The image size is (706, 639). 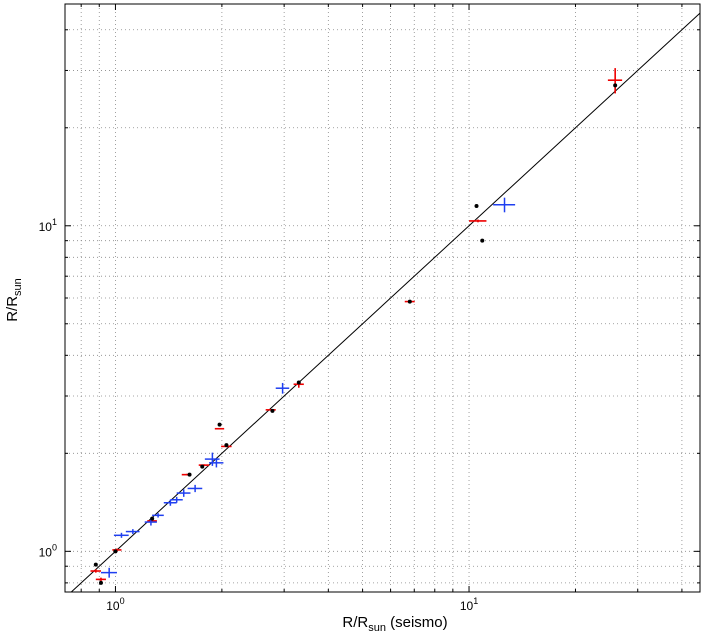 What do you see at coordinates (115, 604) in the screenshot?
I see `x-tick-label: 10⁰` at bounding box center [115, 604].